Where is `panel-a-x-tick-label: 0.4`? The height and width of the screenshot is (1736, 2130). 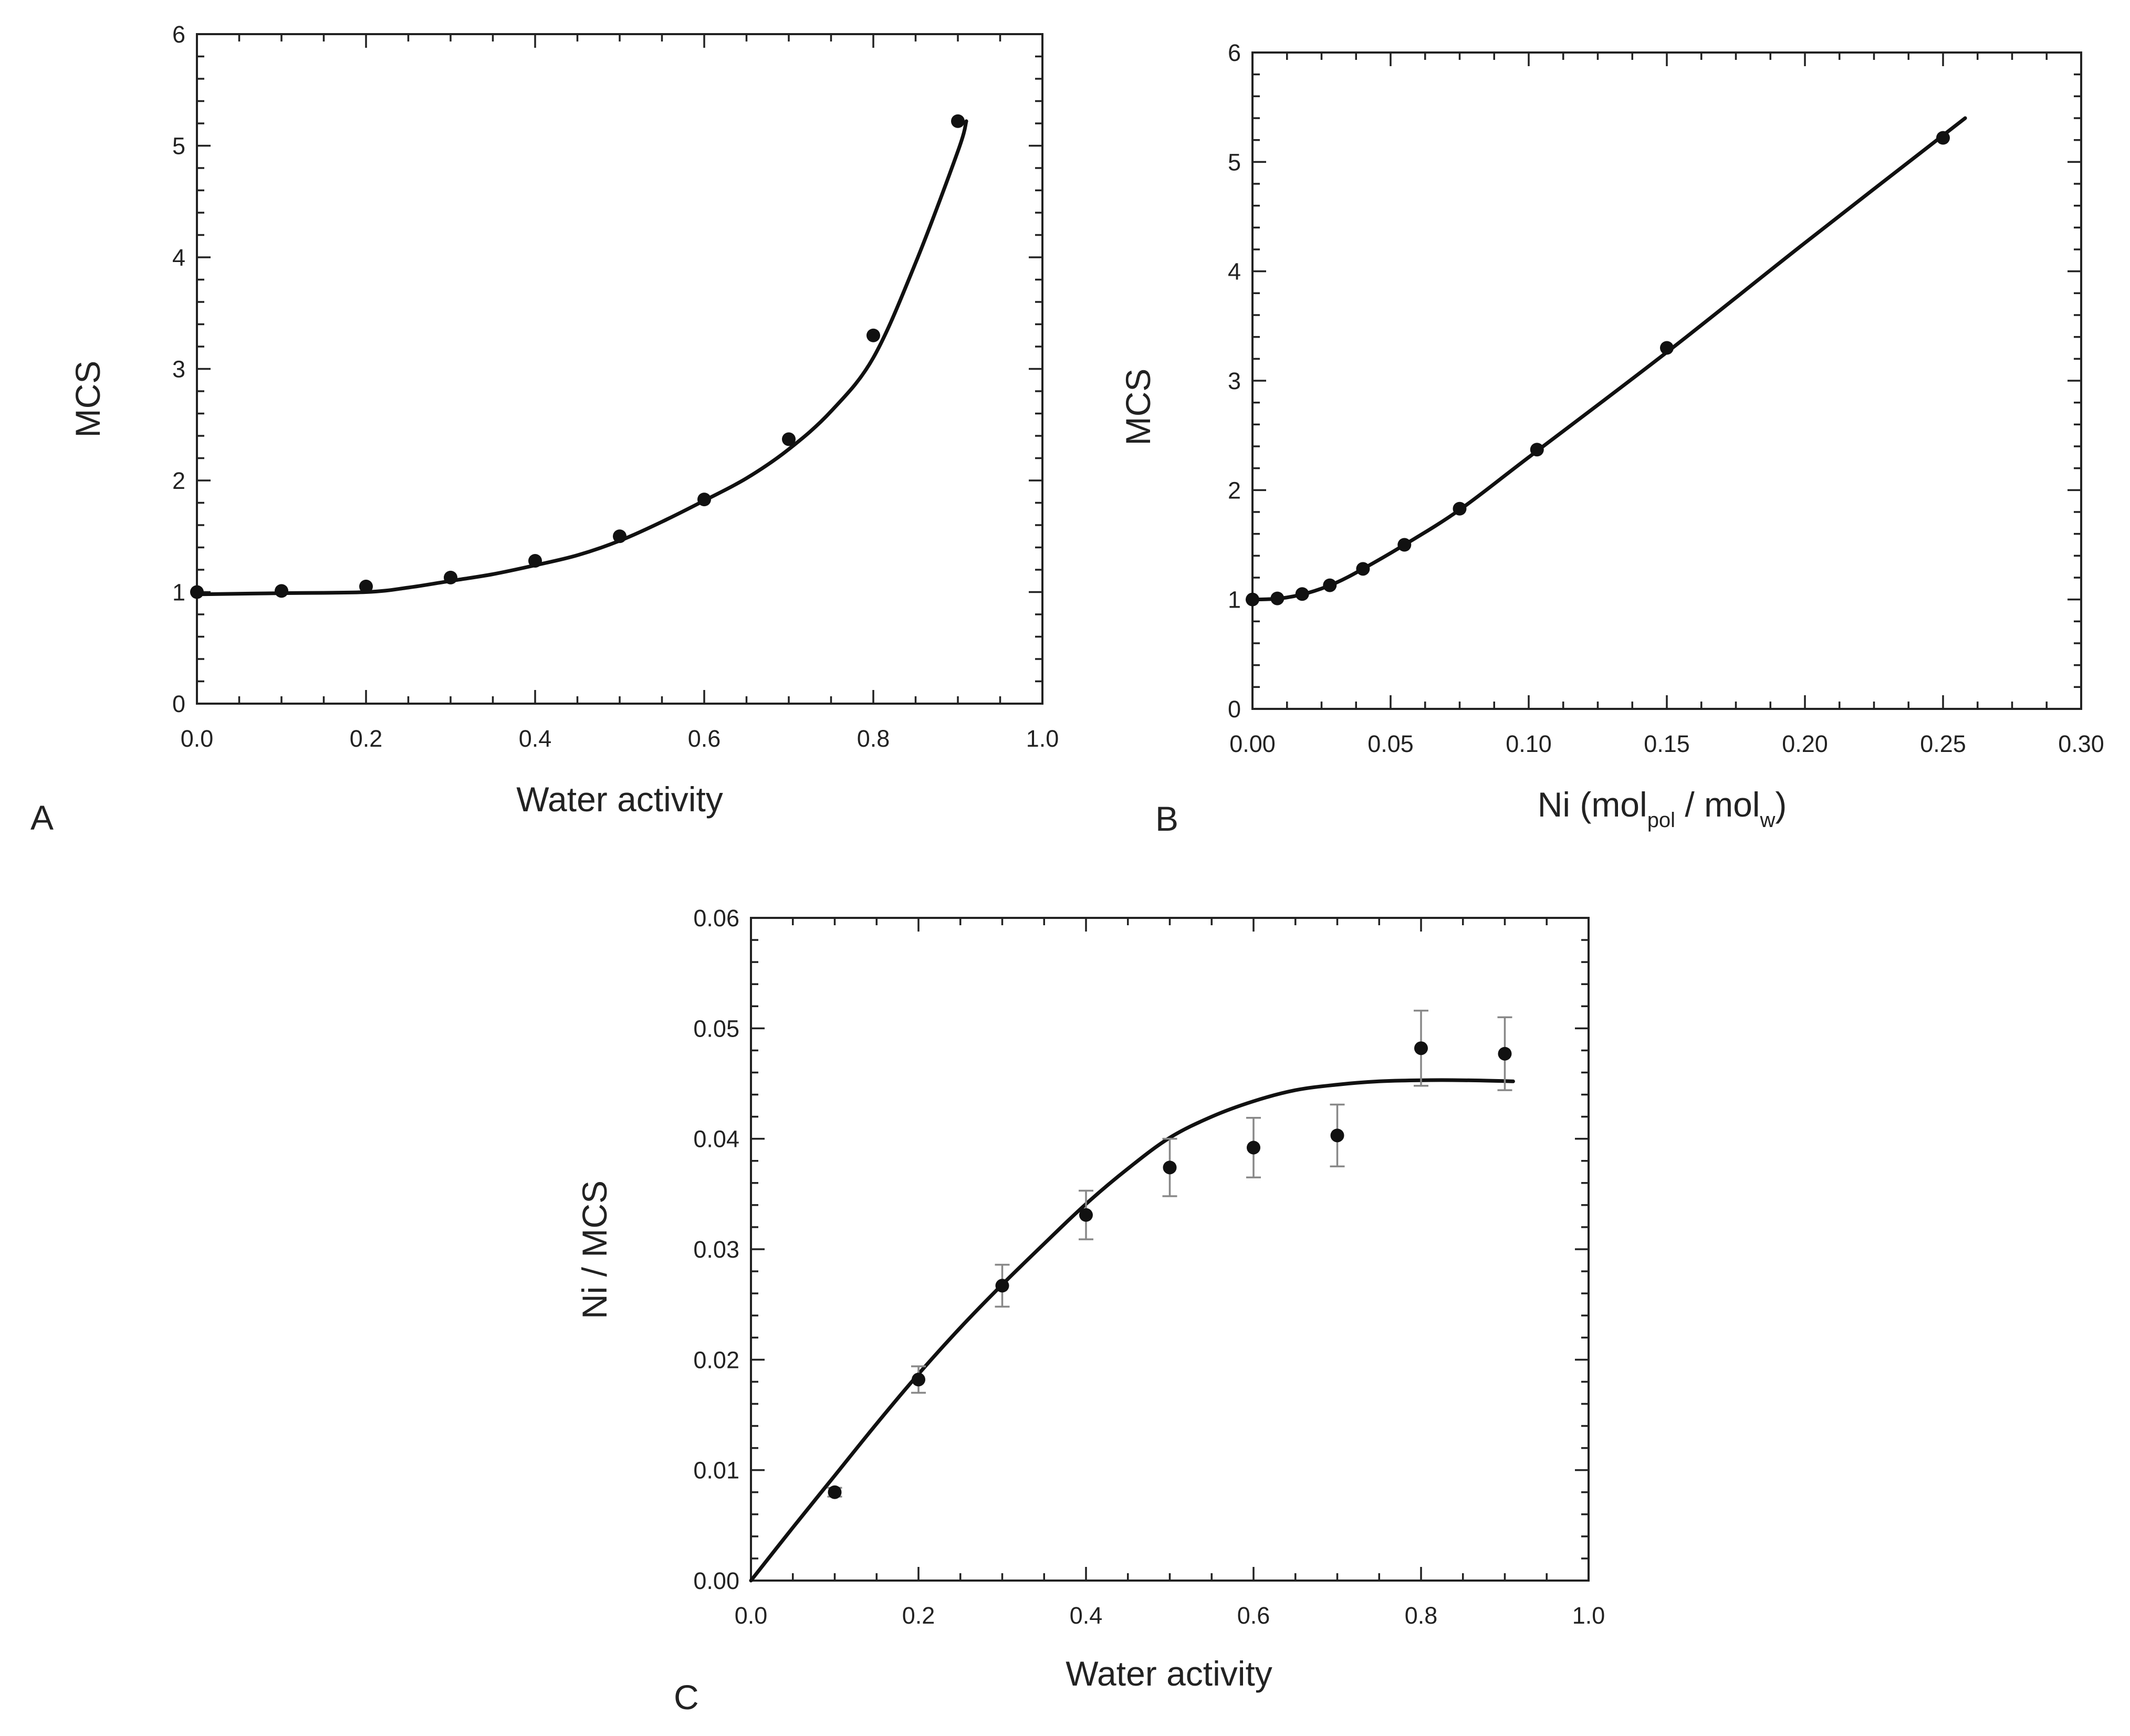
panel-a-x-tick-label: 0.4 is located at coordinates (535, 738).